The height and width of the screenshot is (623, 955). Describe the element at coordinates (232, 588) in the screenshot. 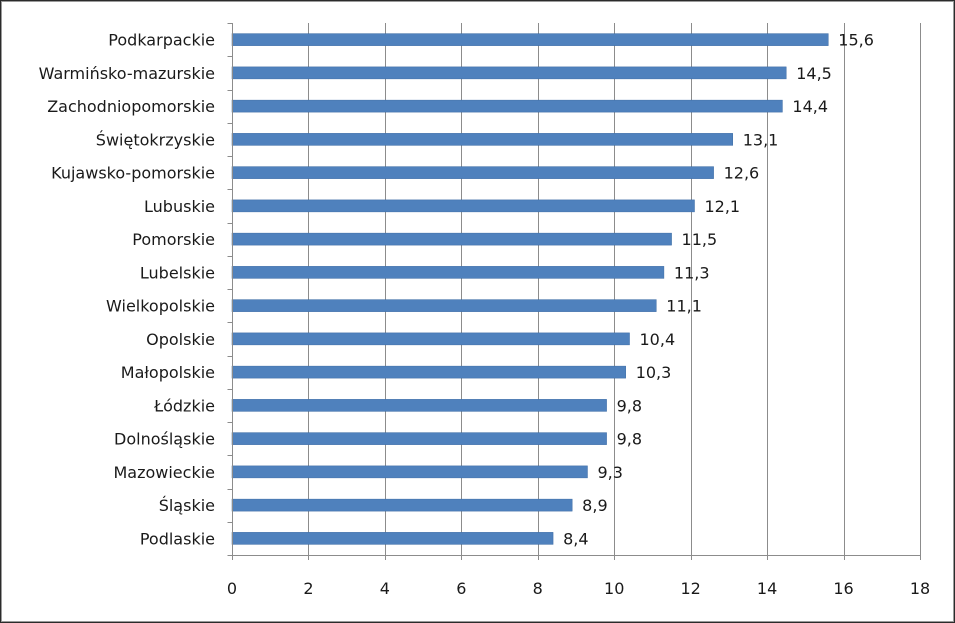

I see `x-tick-label: 0` at that location.